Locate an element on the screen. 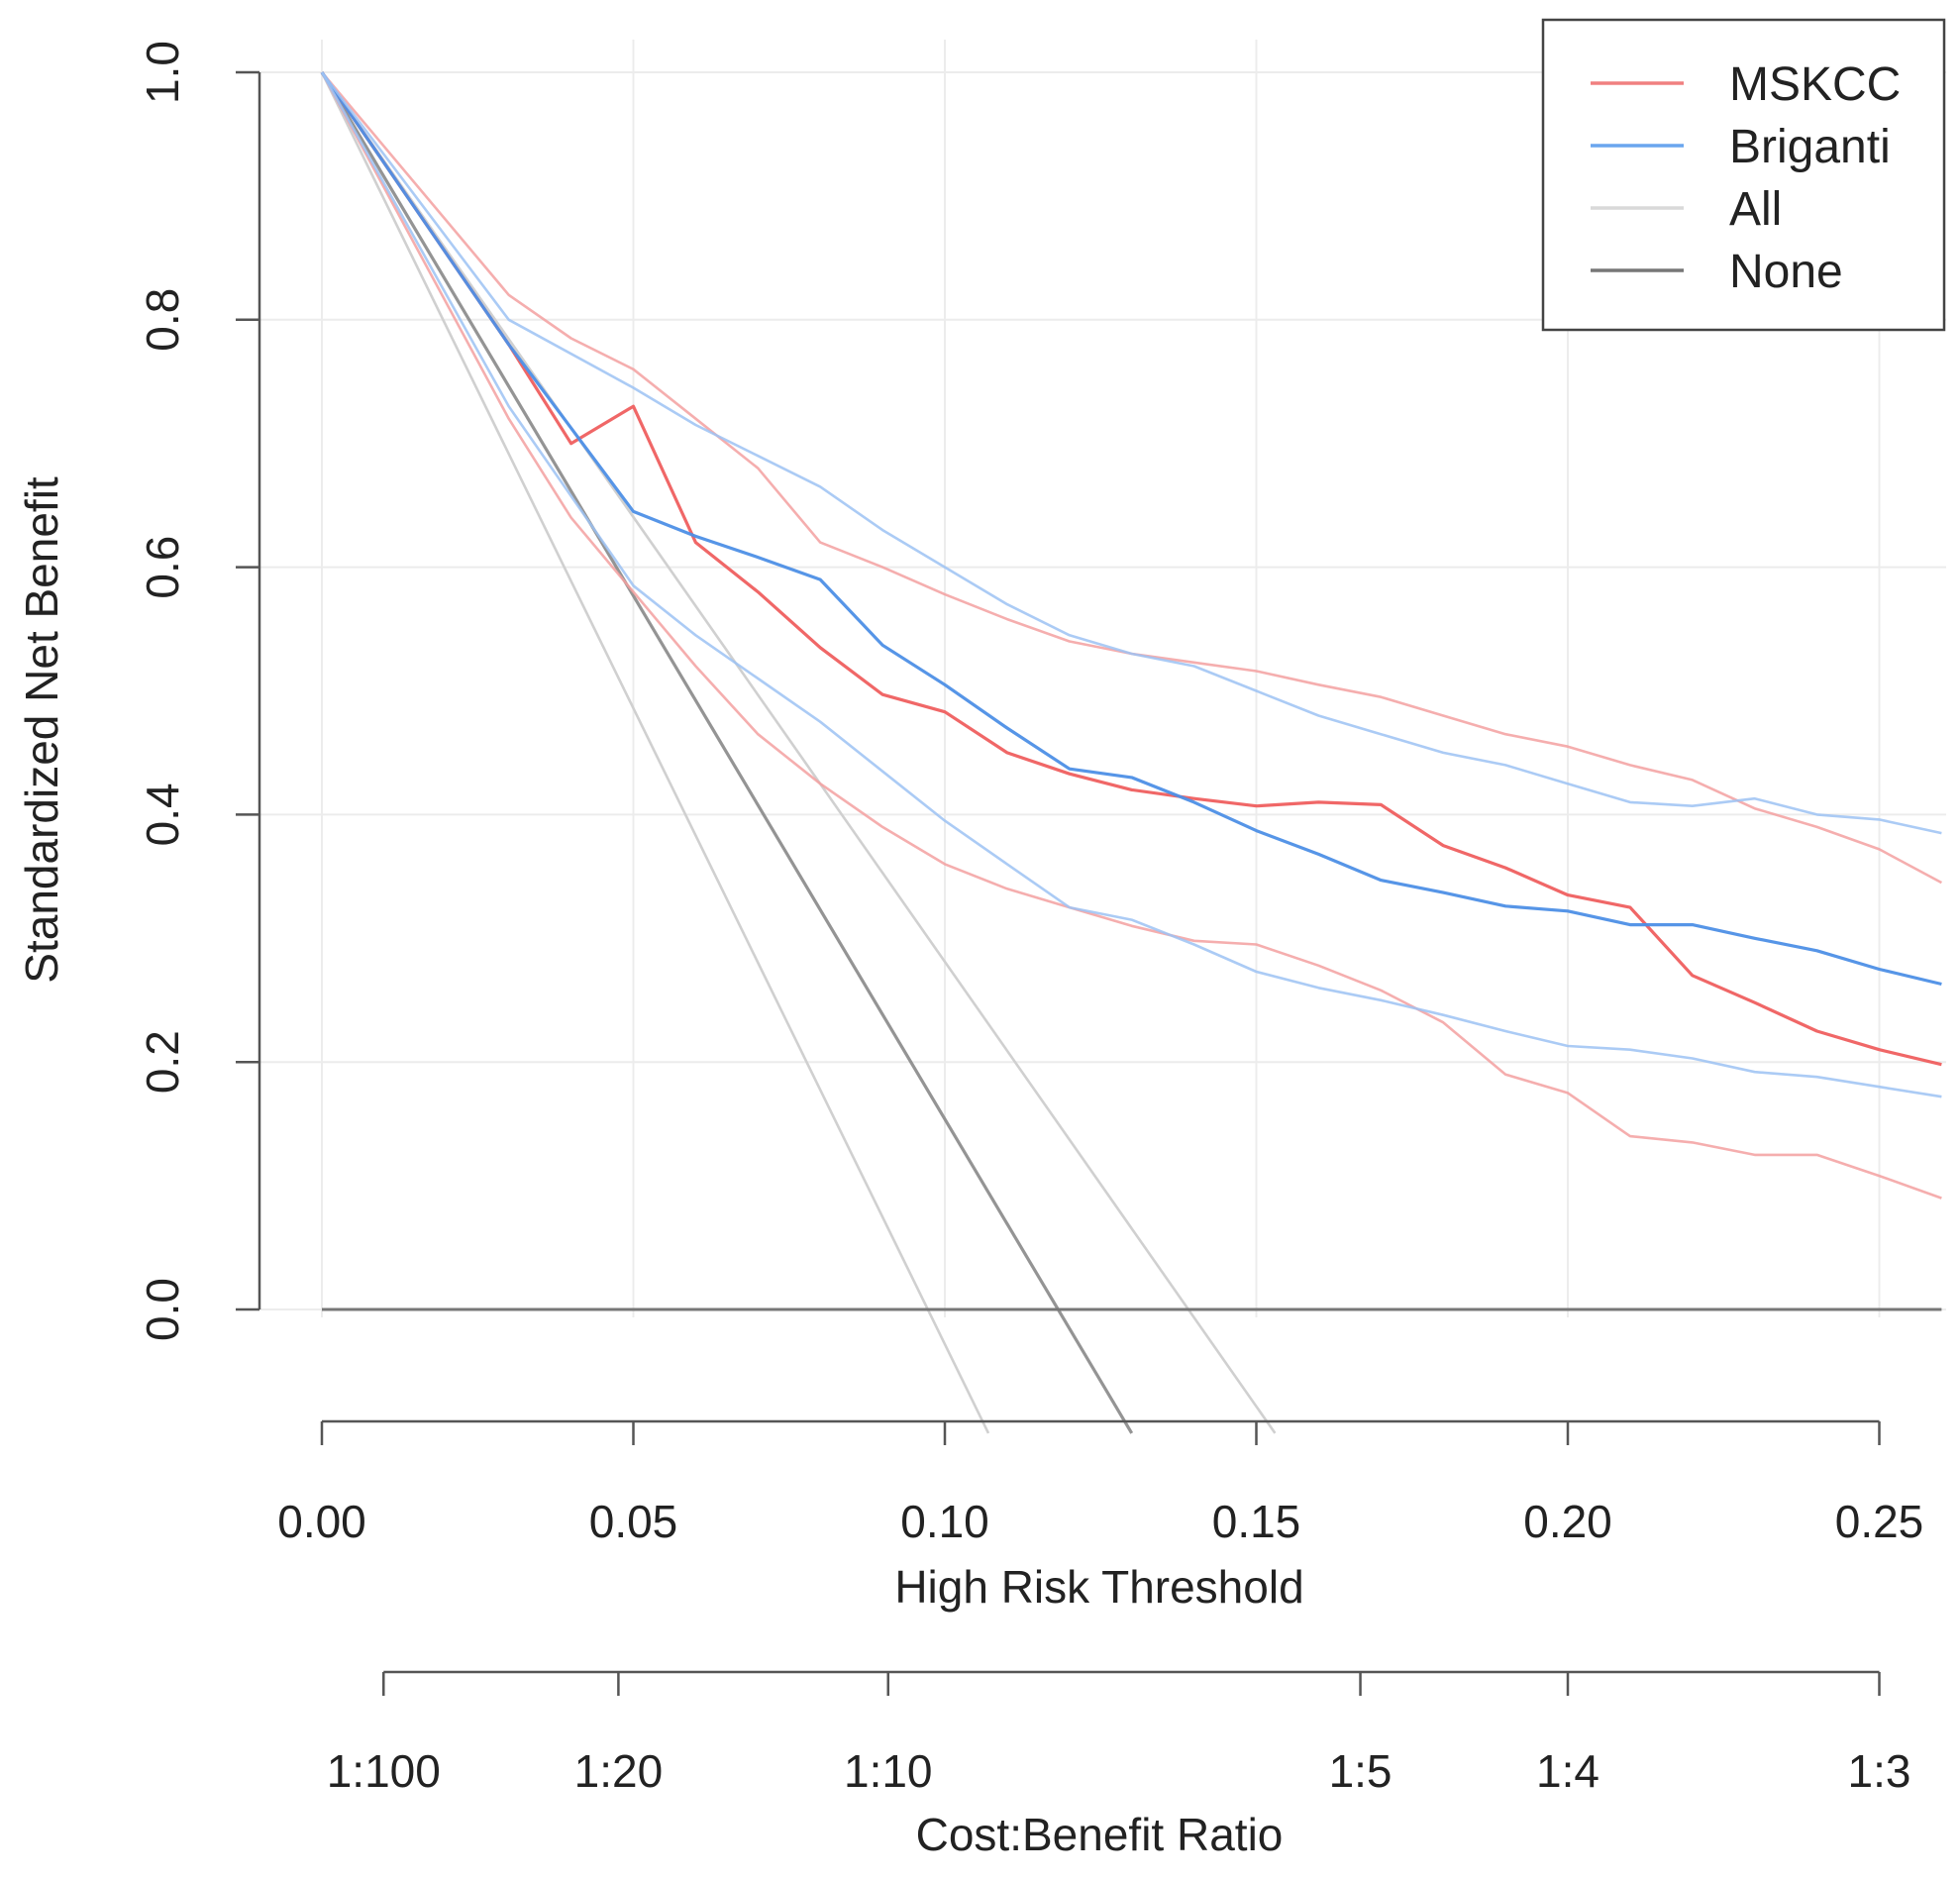 This screenshot has height=1881, width=1960. cost-benefit-tick-label-1: 1:20 is located at coordinates (619, 1771).